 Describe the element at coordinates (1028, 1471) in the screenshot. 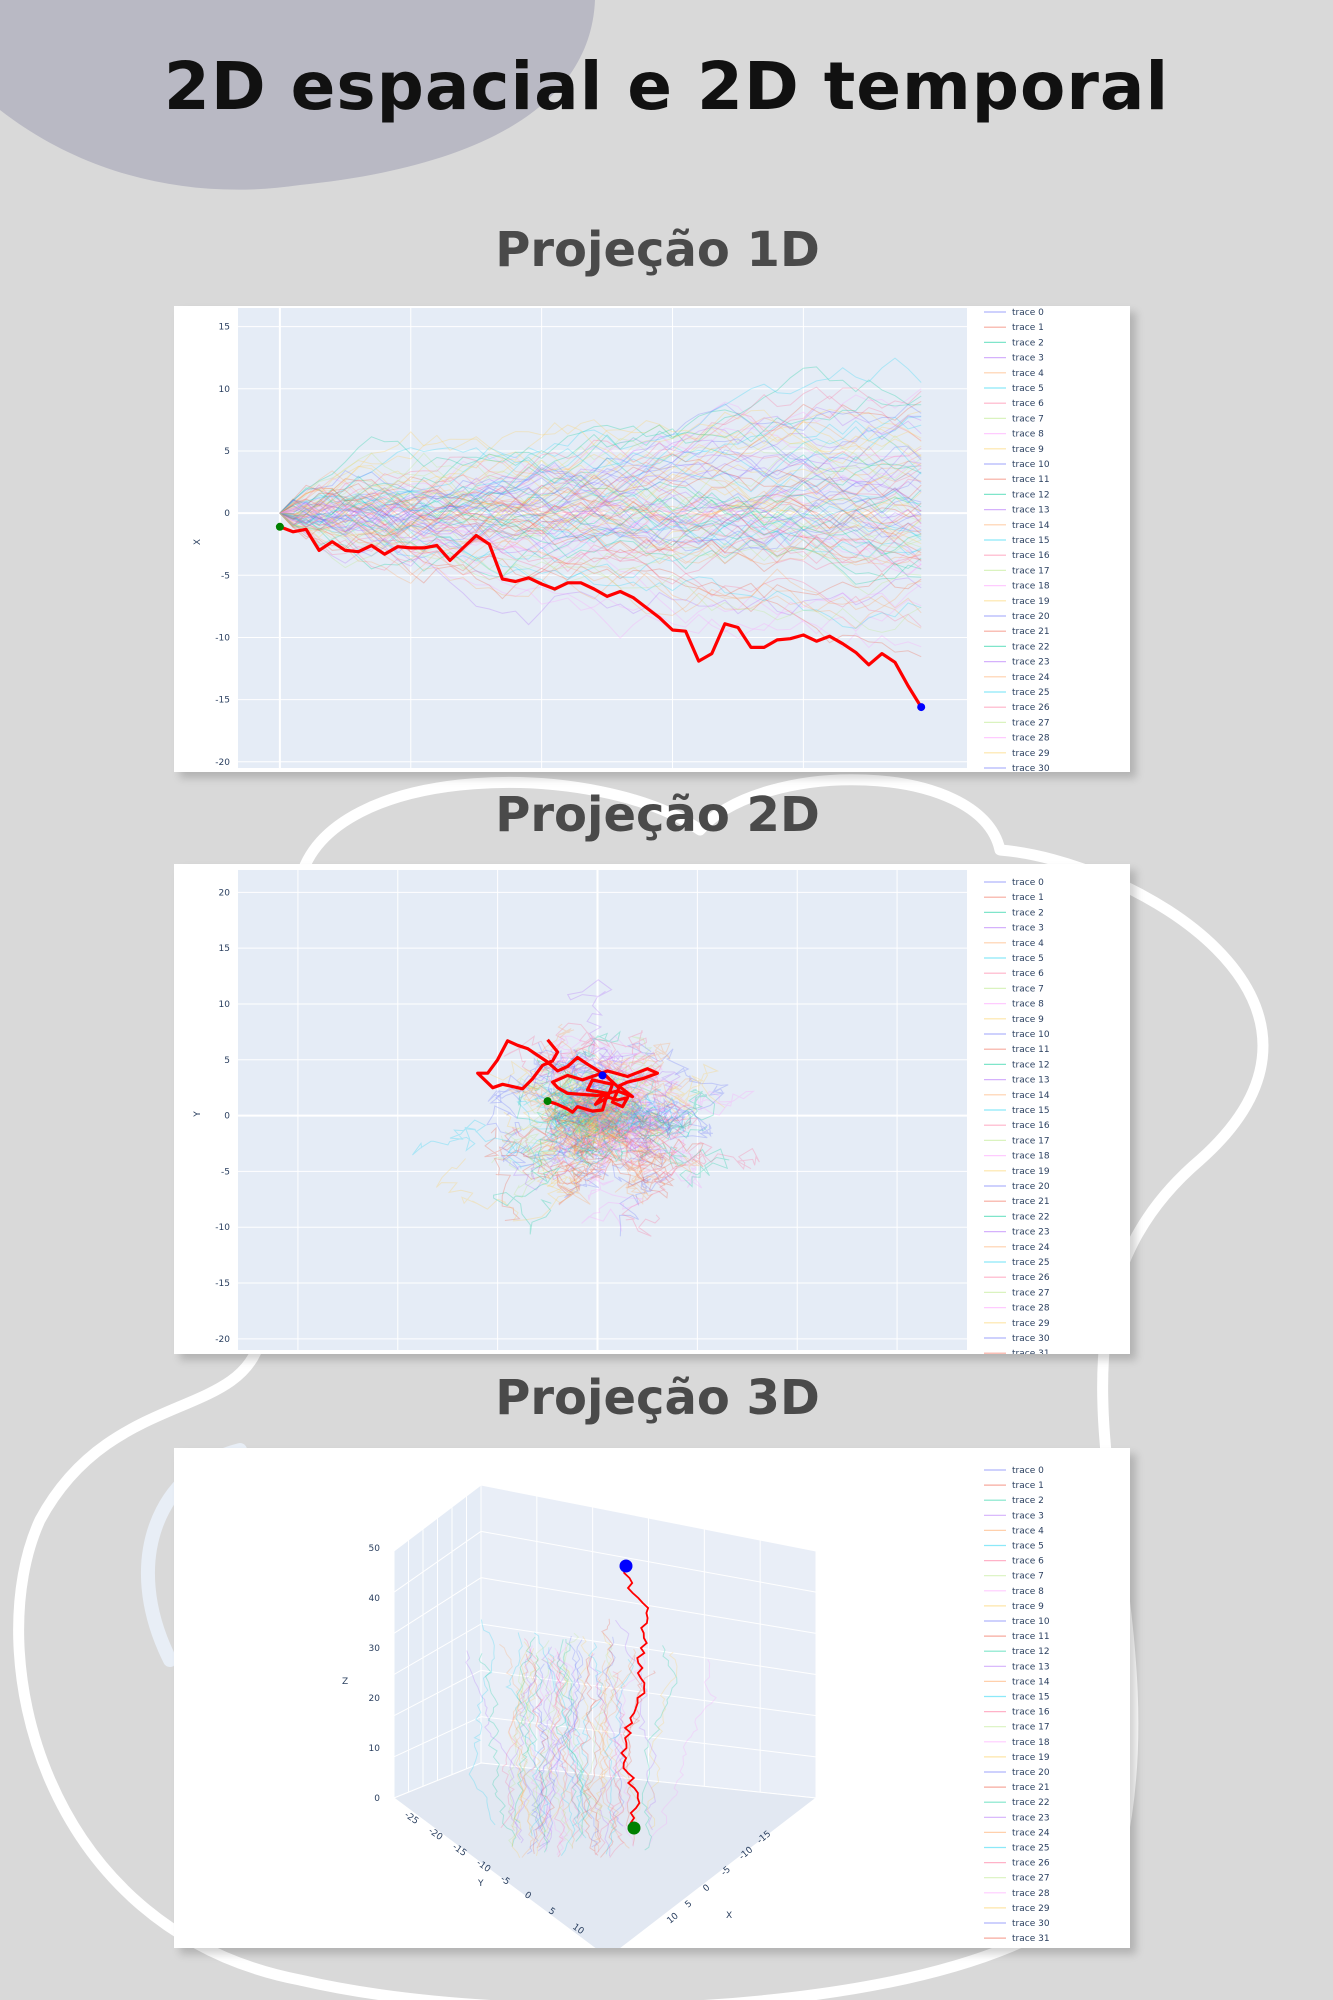

I see `legend-entry: trace 0` at that location.